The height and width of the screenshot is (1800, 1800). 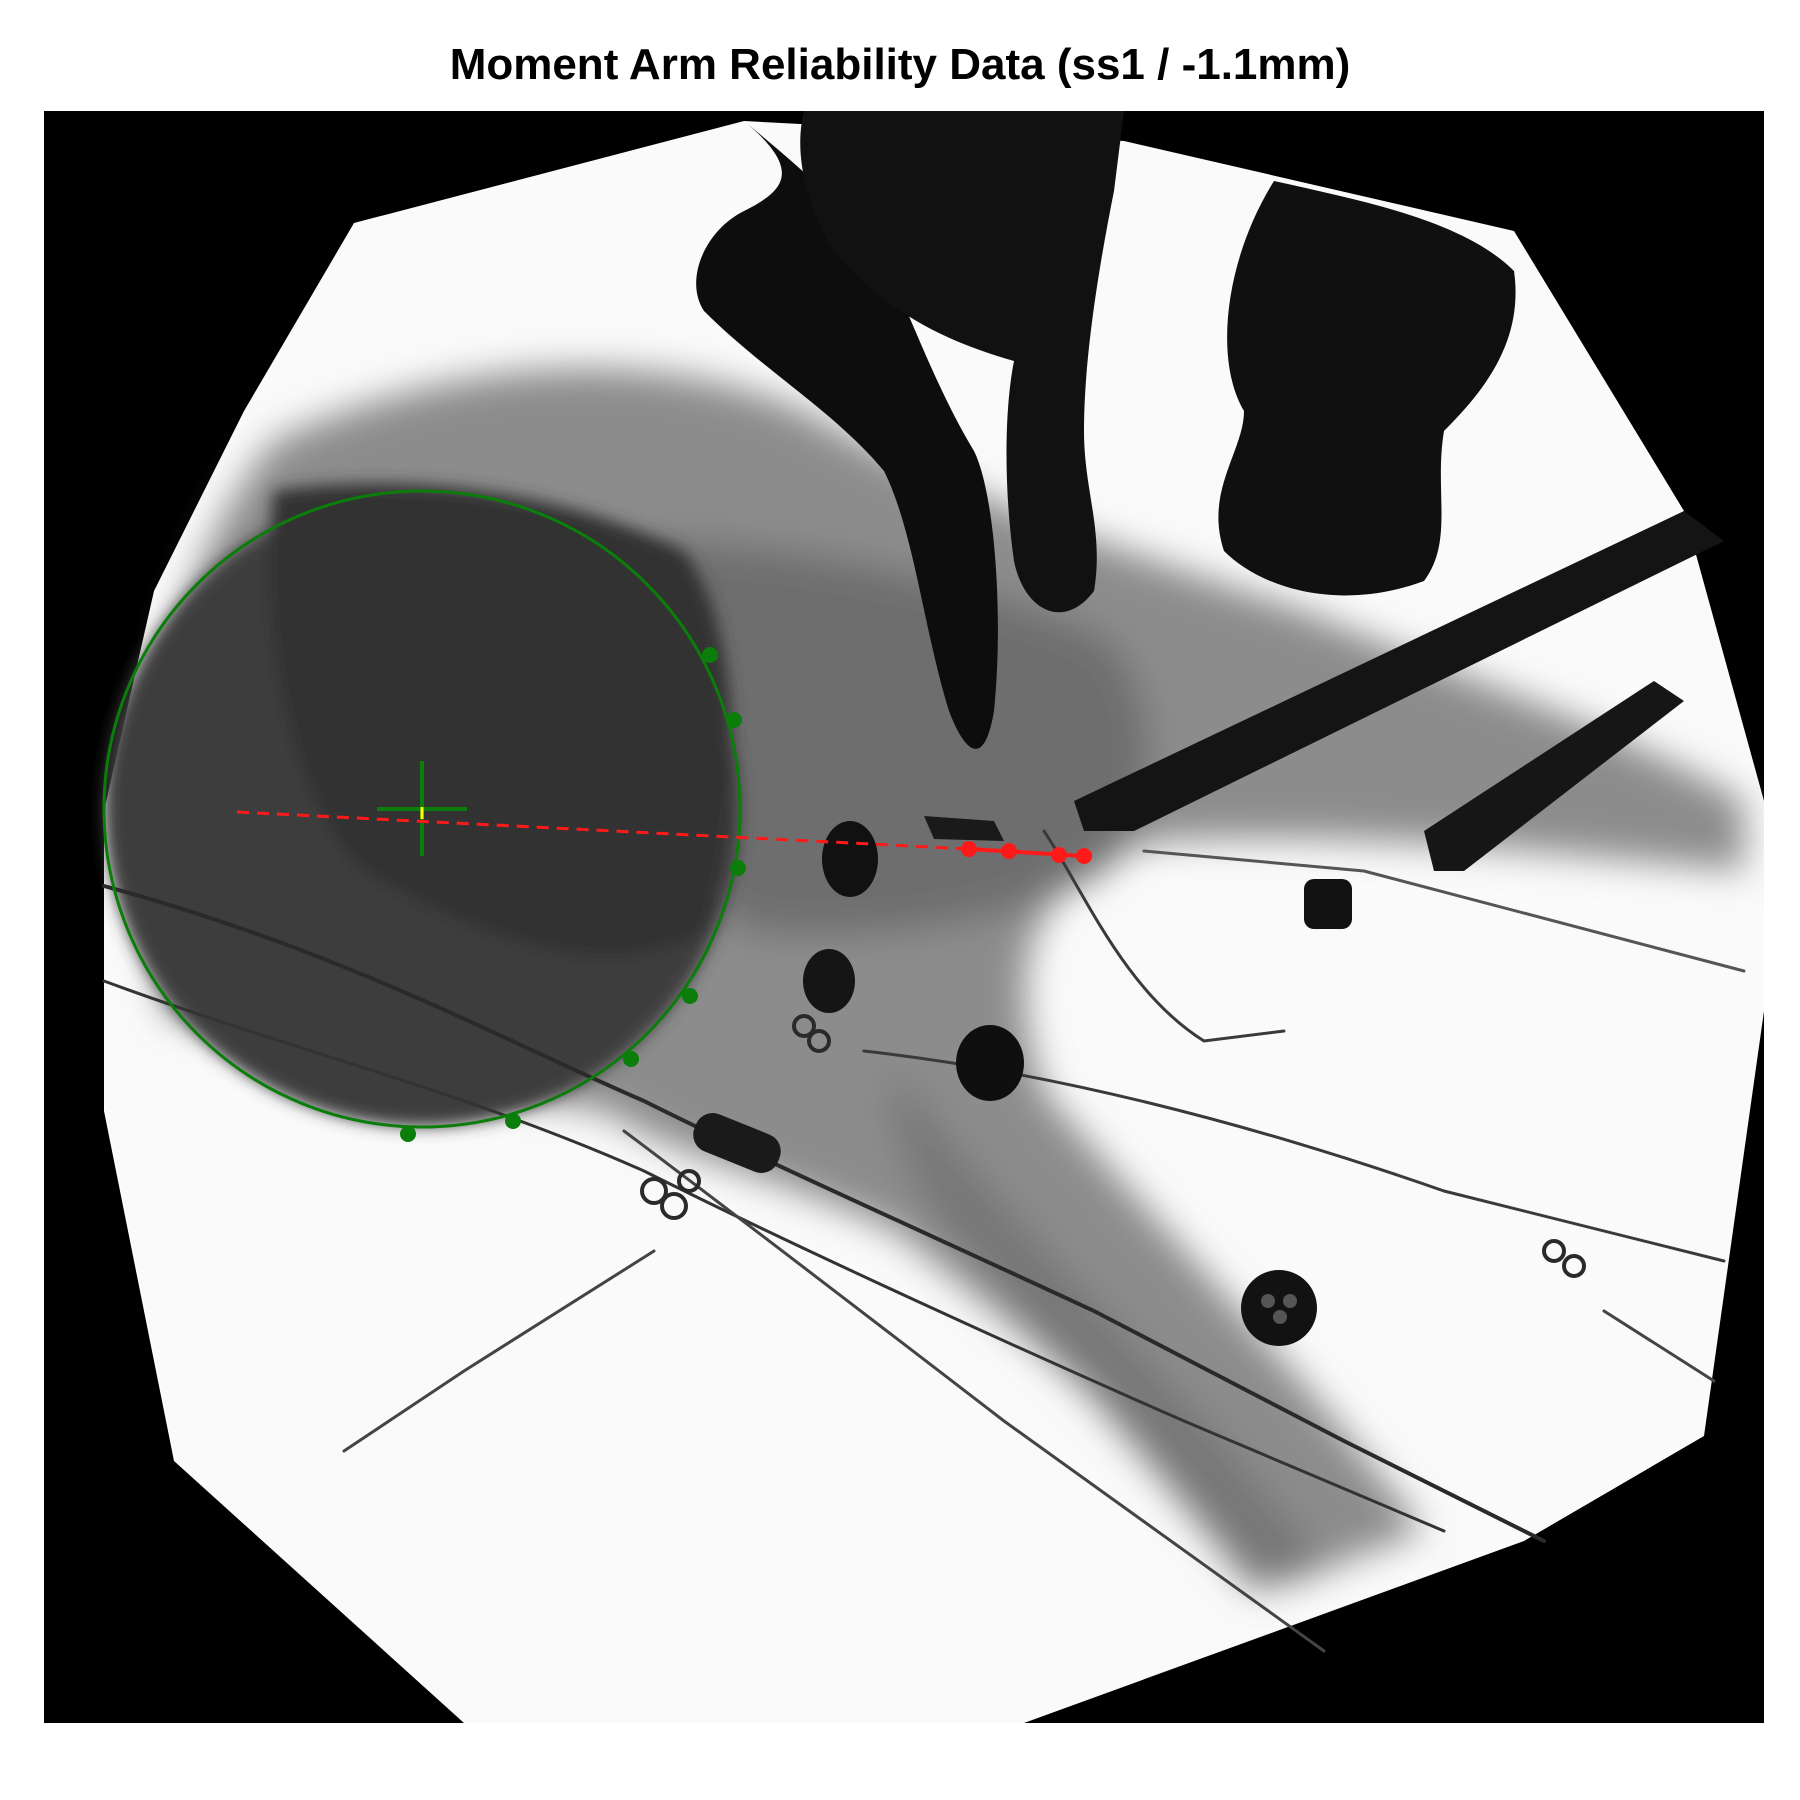 I want to click on moment-arm-dashed-line, so click(x=603, y=830).